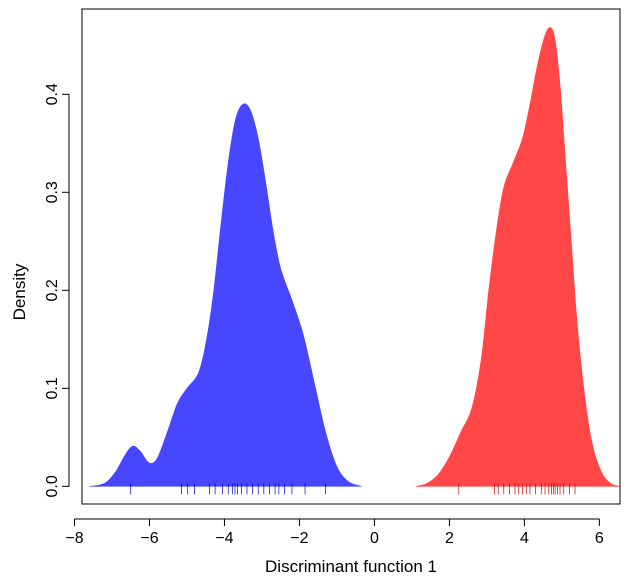 This screenshot has height=586, width=636. What do you see at coordinates (52, 290) in the screenshot?
I see `y-tick-label: 0.2` at bounding box center [52, 290].